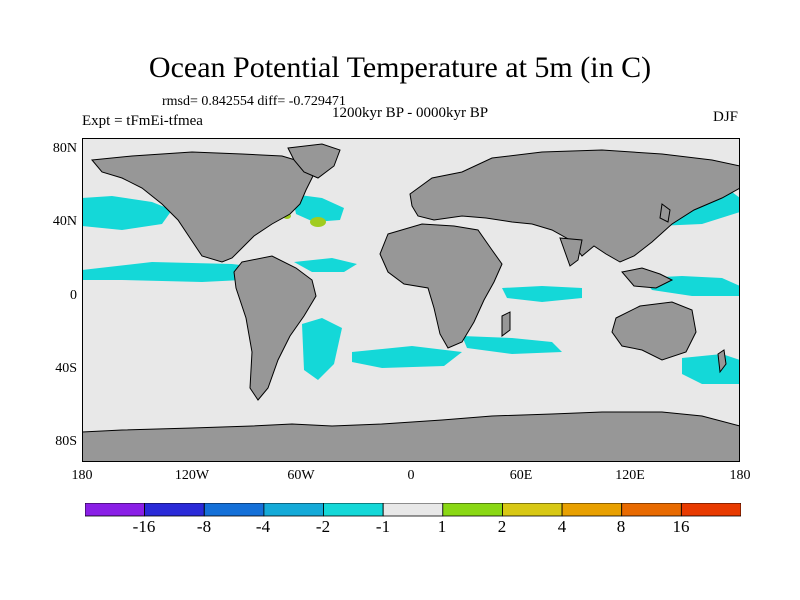 Image resolution: width=800 pixels, height=600 pixels. Describe the element at coordinates (441, 286) in the screenshot. I see `landmass-africa` at that location.